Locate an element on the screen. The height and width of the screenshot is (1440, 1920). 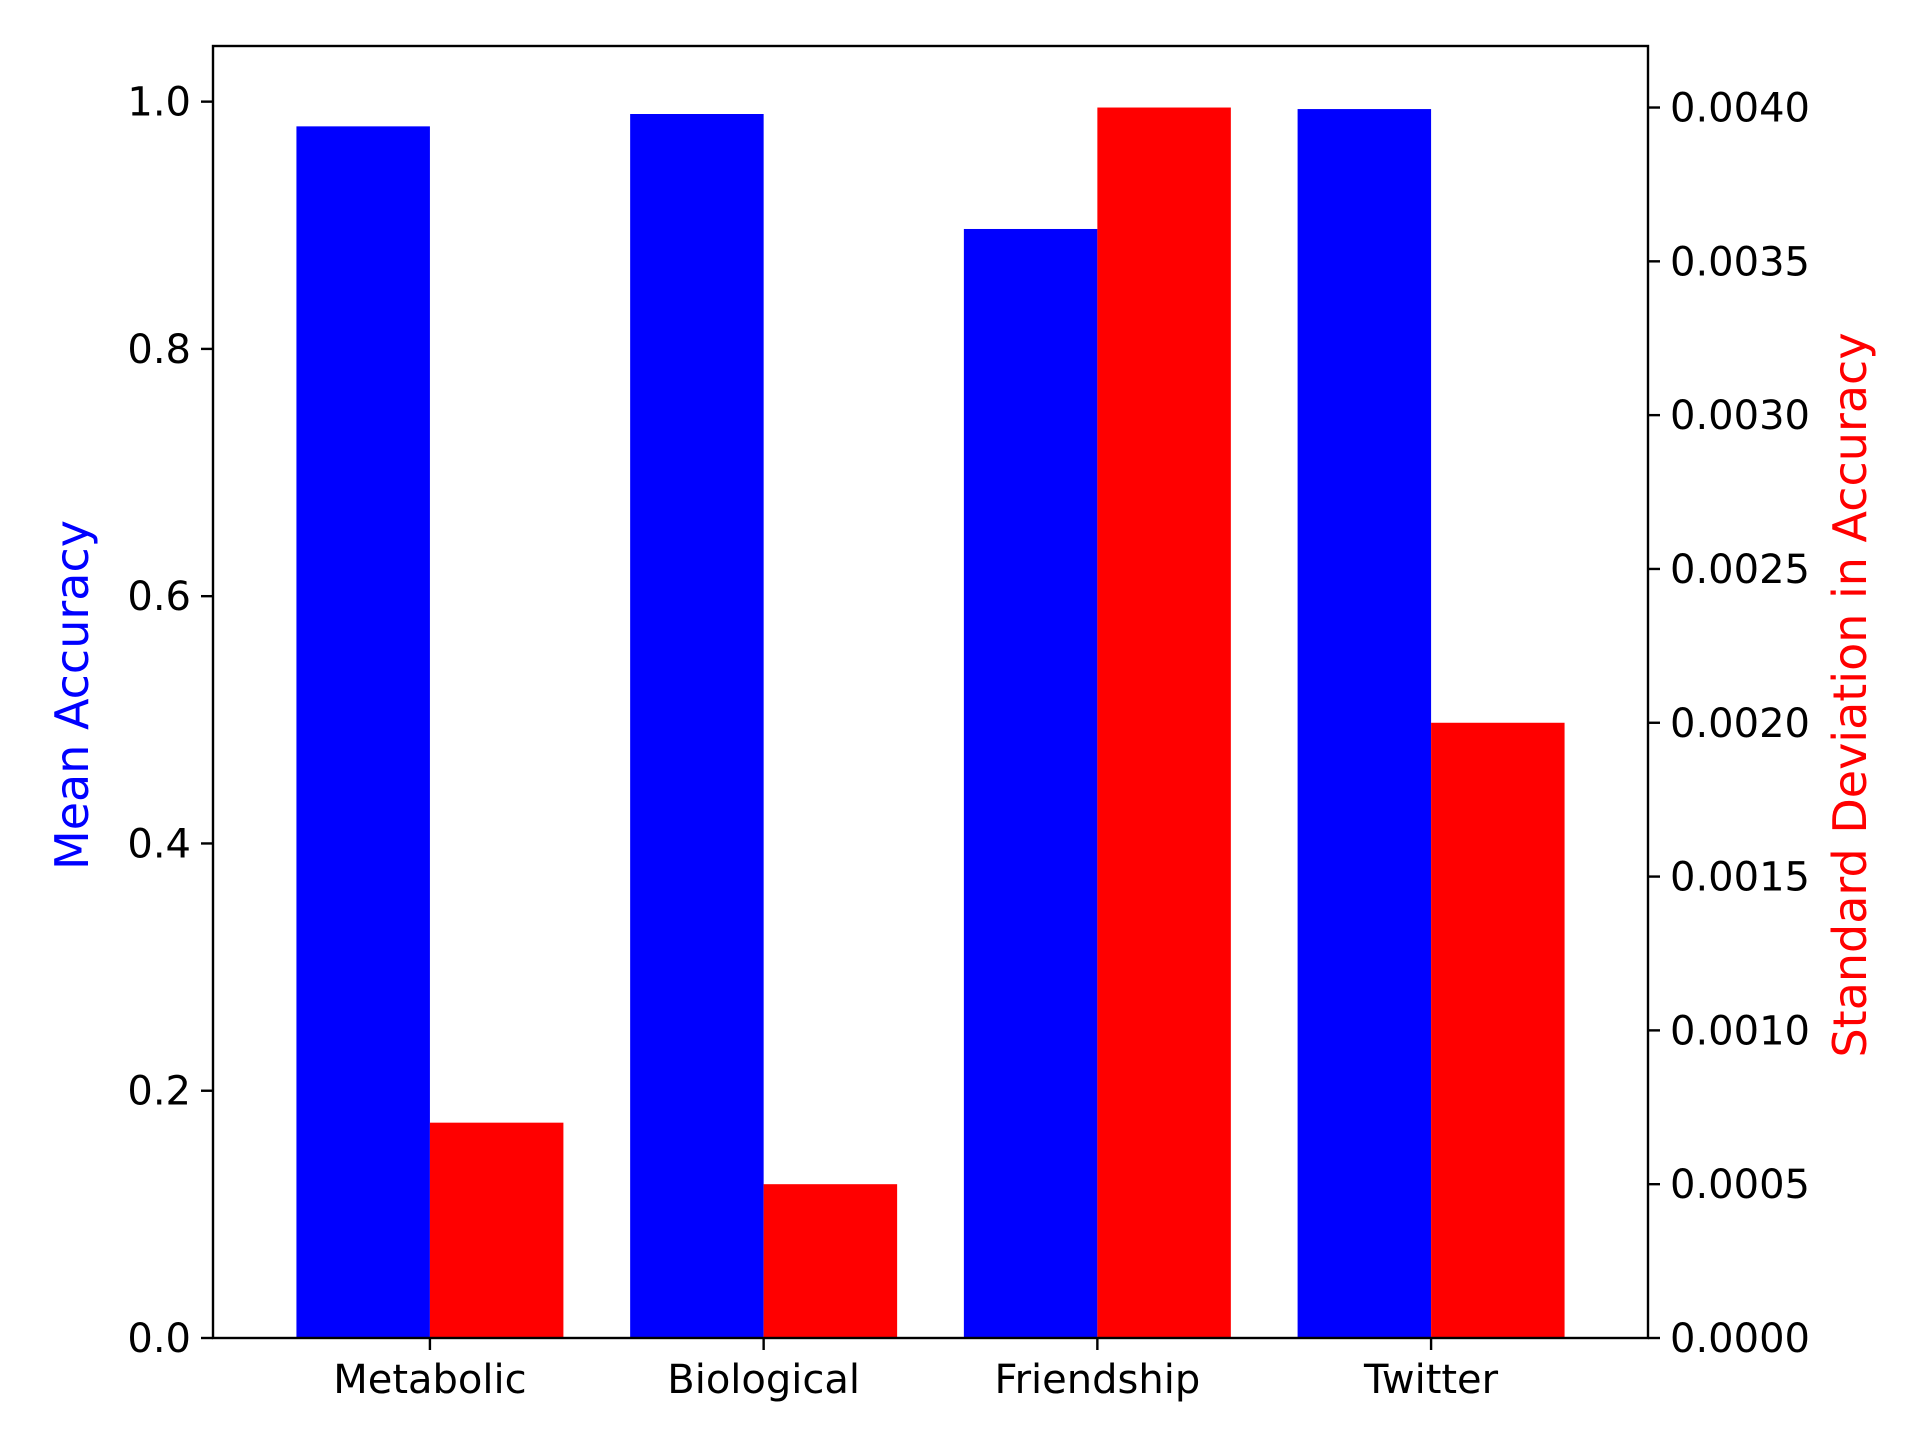
x-tick-label: Twitter is located at coordinates (1431, 1380).